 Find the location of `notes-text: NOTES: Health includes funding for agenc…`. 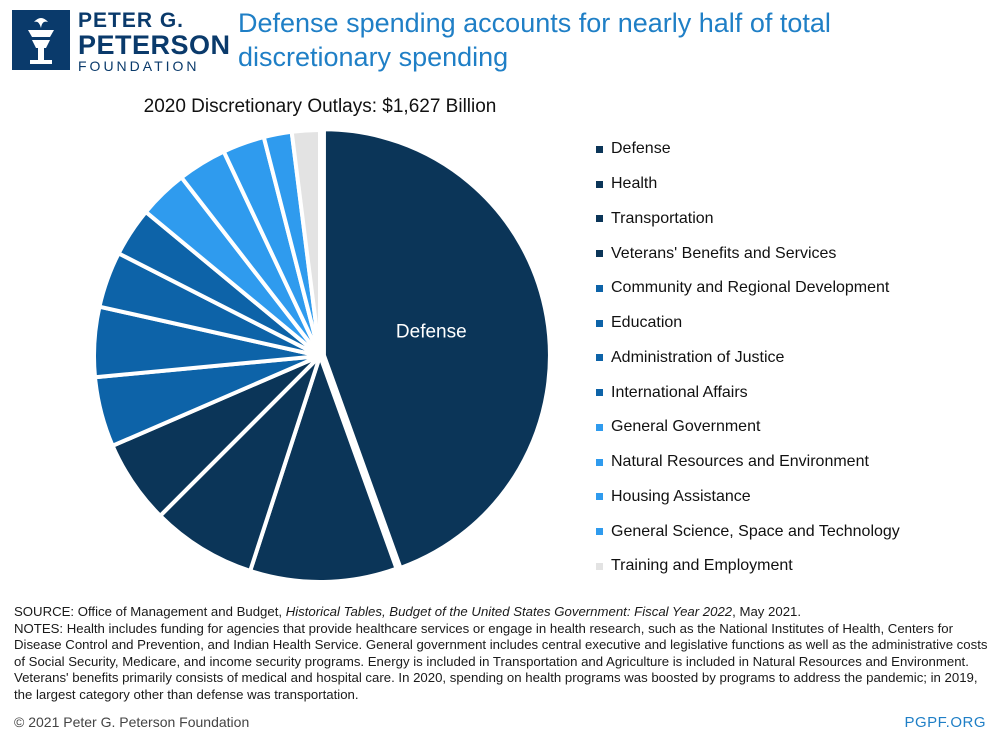

notes-text: NOTES: Health includes funding for agenc… is located at coordinates (501, 661).